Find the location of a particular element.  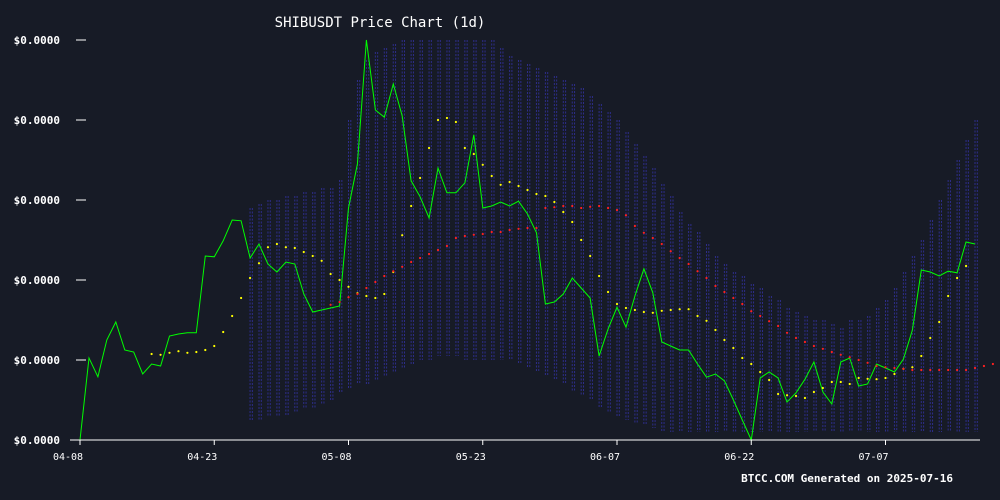

x-tick-label: 04-08 is located at coordinates (68, 457).